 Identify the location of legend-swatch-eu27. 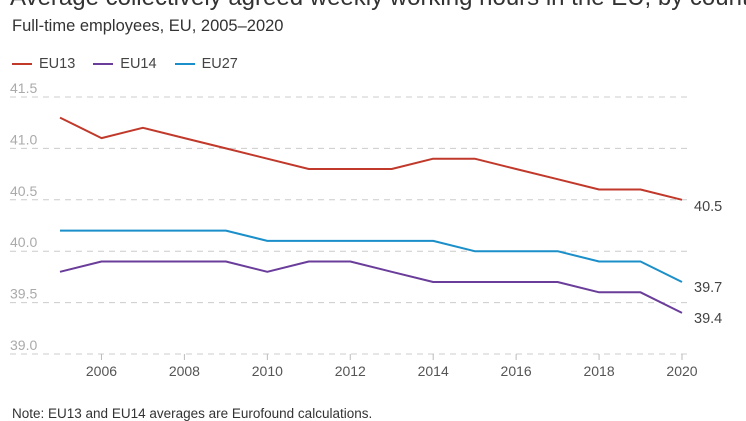
(184, 64).